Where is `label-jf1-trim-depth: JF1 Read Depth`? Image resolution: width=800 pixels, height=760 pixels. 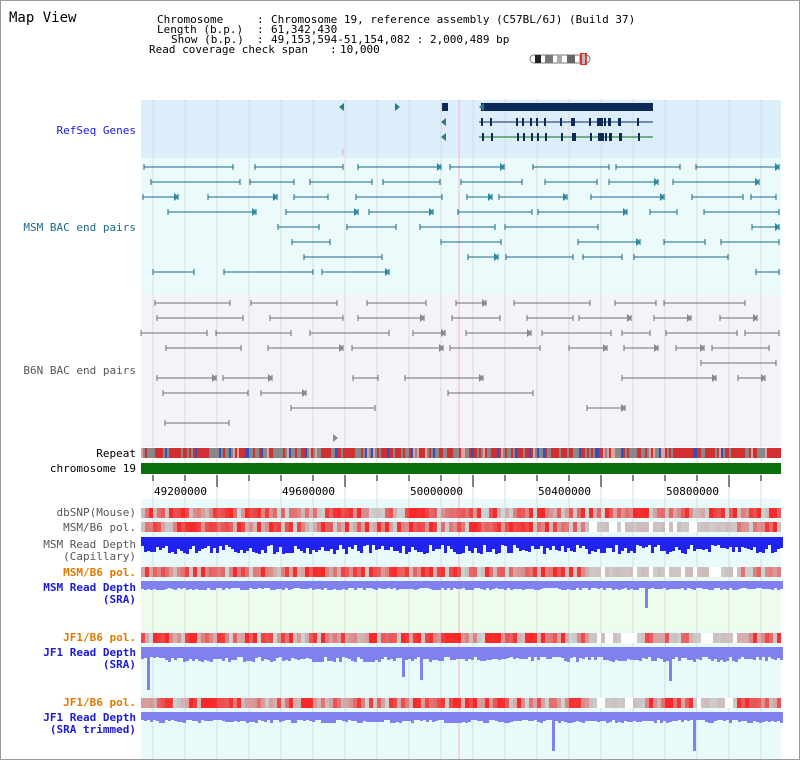 label-jf1-trim-depth: JF1 Read Depth is located at coordinates (89, 717).